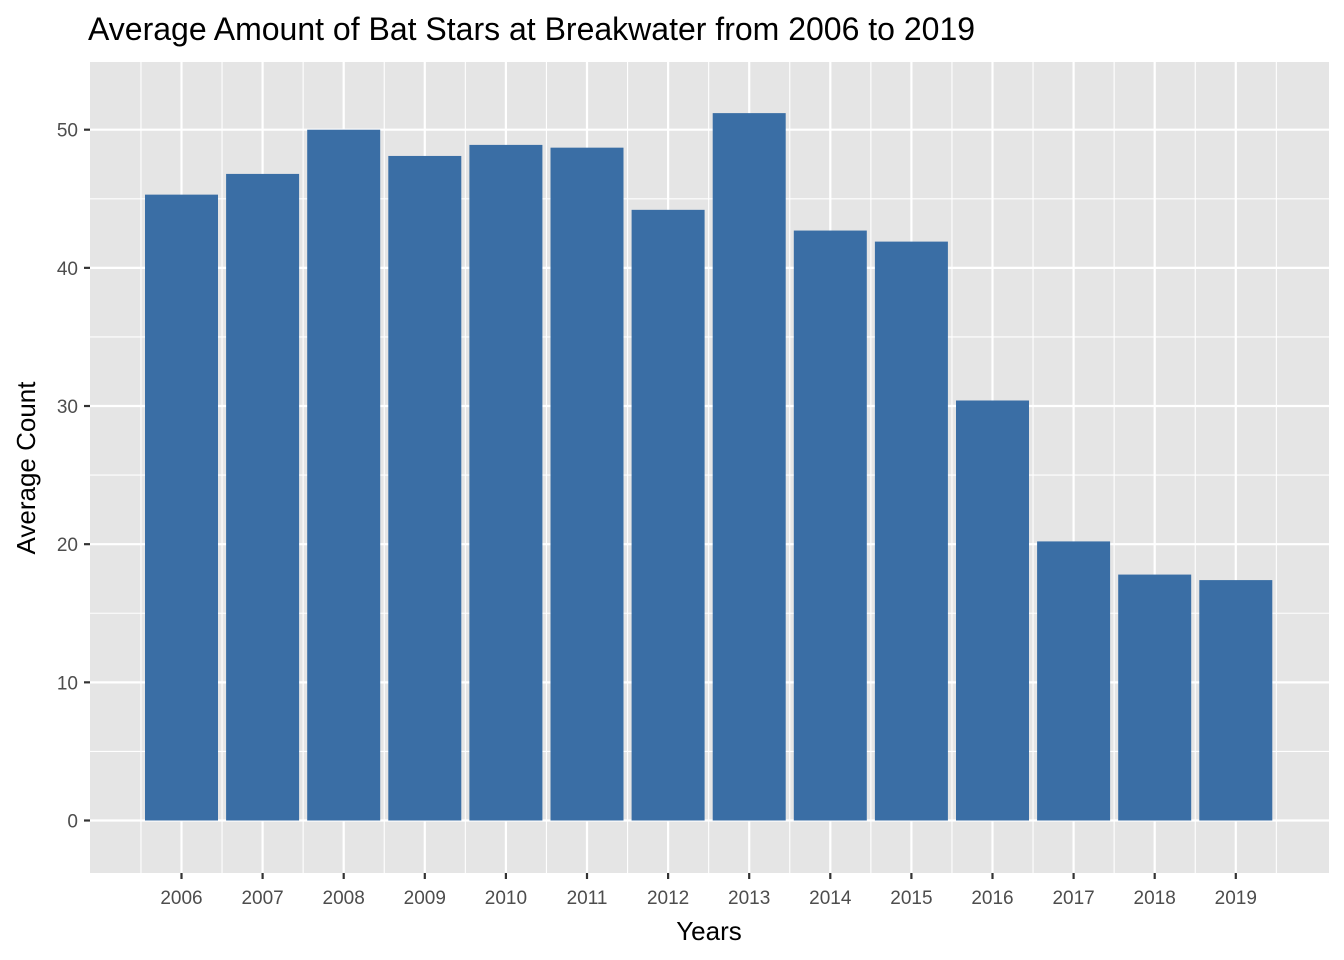 The height and width of the screenshot is (960, 1344). What do you see at coordinates (67, 407) in the screenshot?
I see `y-tick-label: 30` at bounding box center [67, 407].